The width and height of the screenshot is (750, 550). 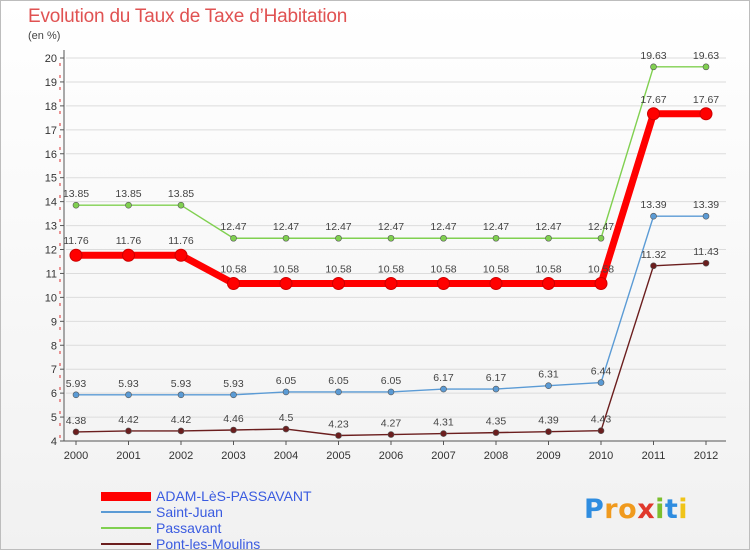 I want to click on y-tick-label: 10, so click(x=51, y=298).